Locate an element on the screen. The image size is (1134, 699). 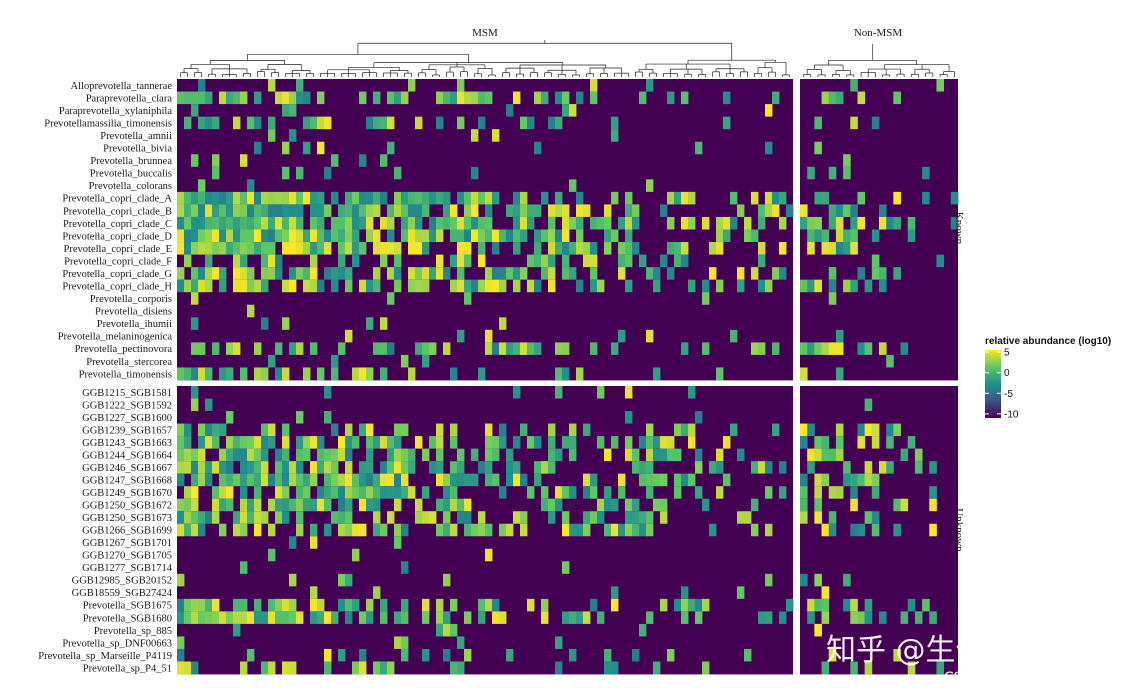
row-label: GGB1215_SGB1581 is located at coordinates (127, 393).